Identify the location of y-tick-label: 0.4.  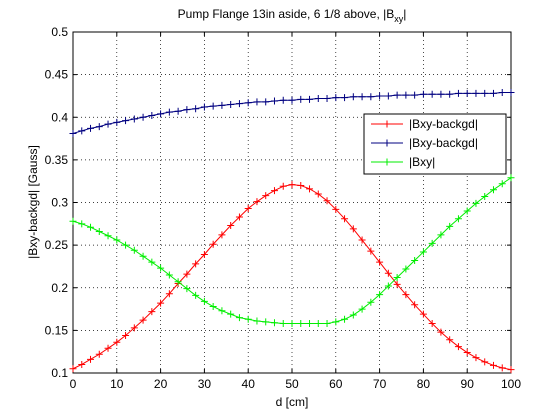
(59, 117).